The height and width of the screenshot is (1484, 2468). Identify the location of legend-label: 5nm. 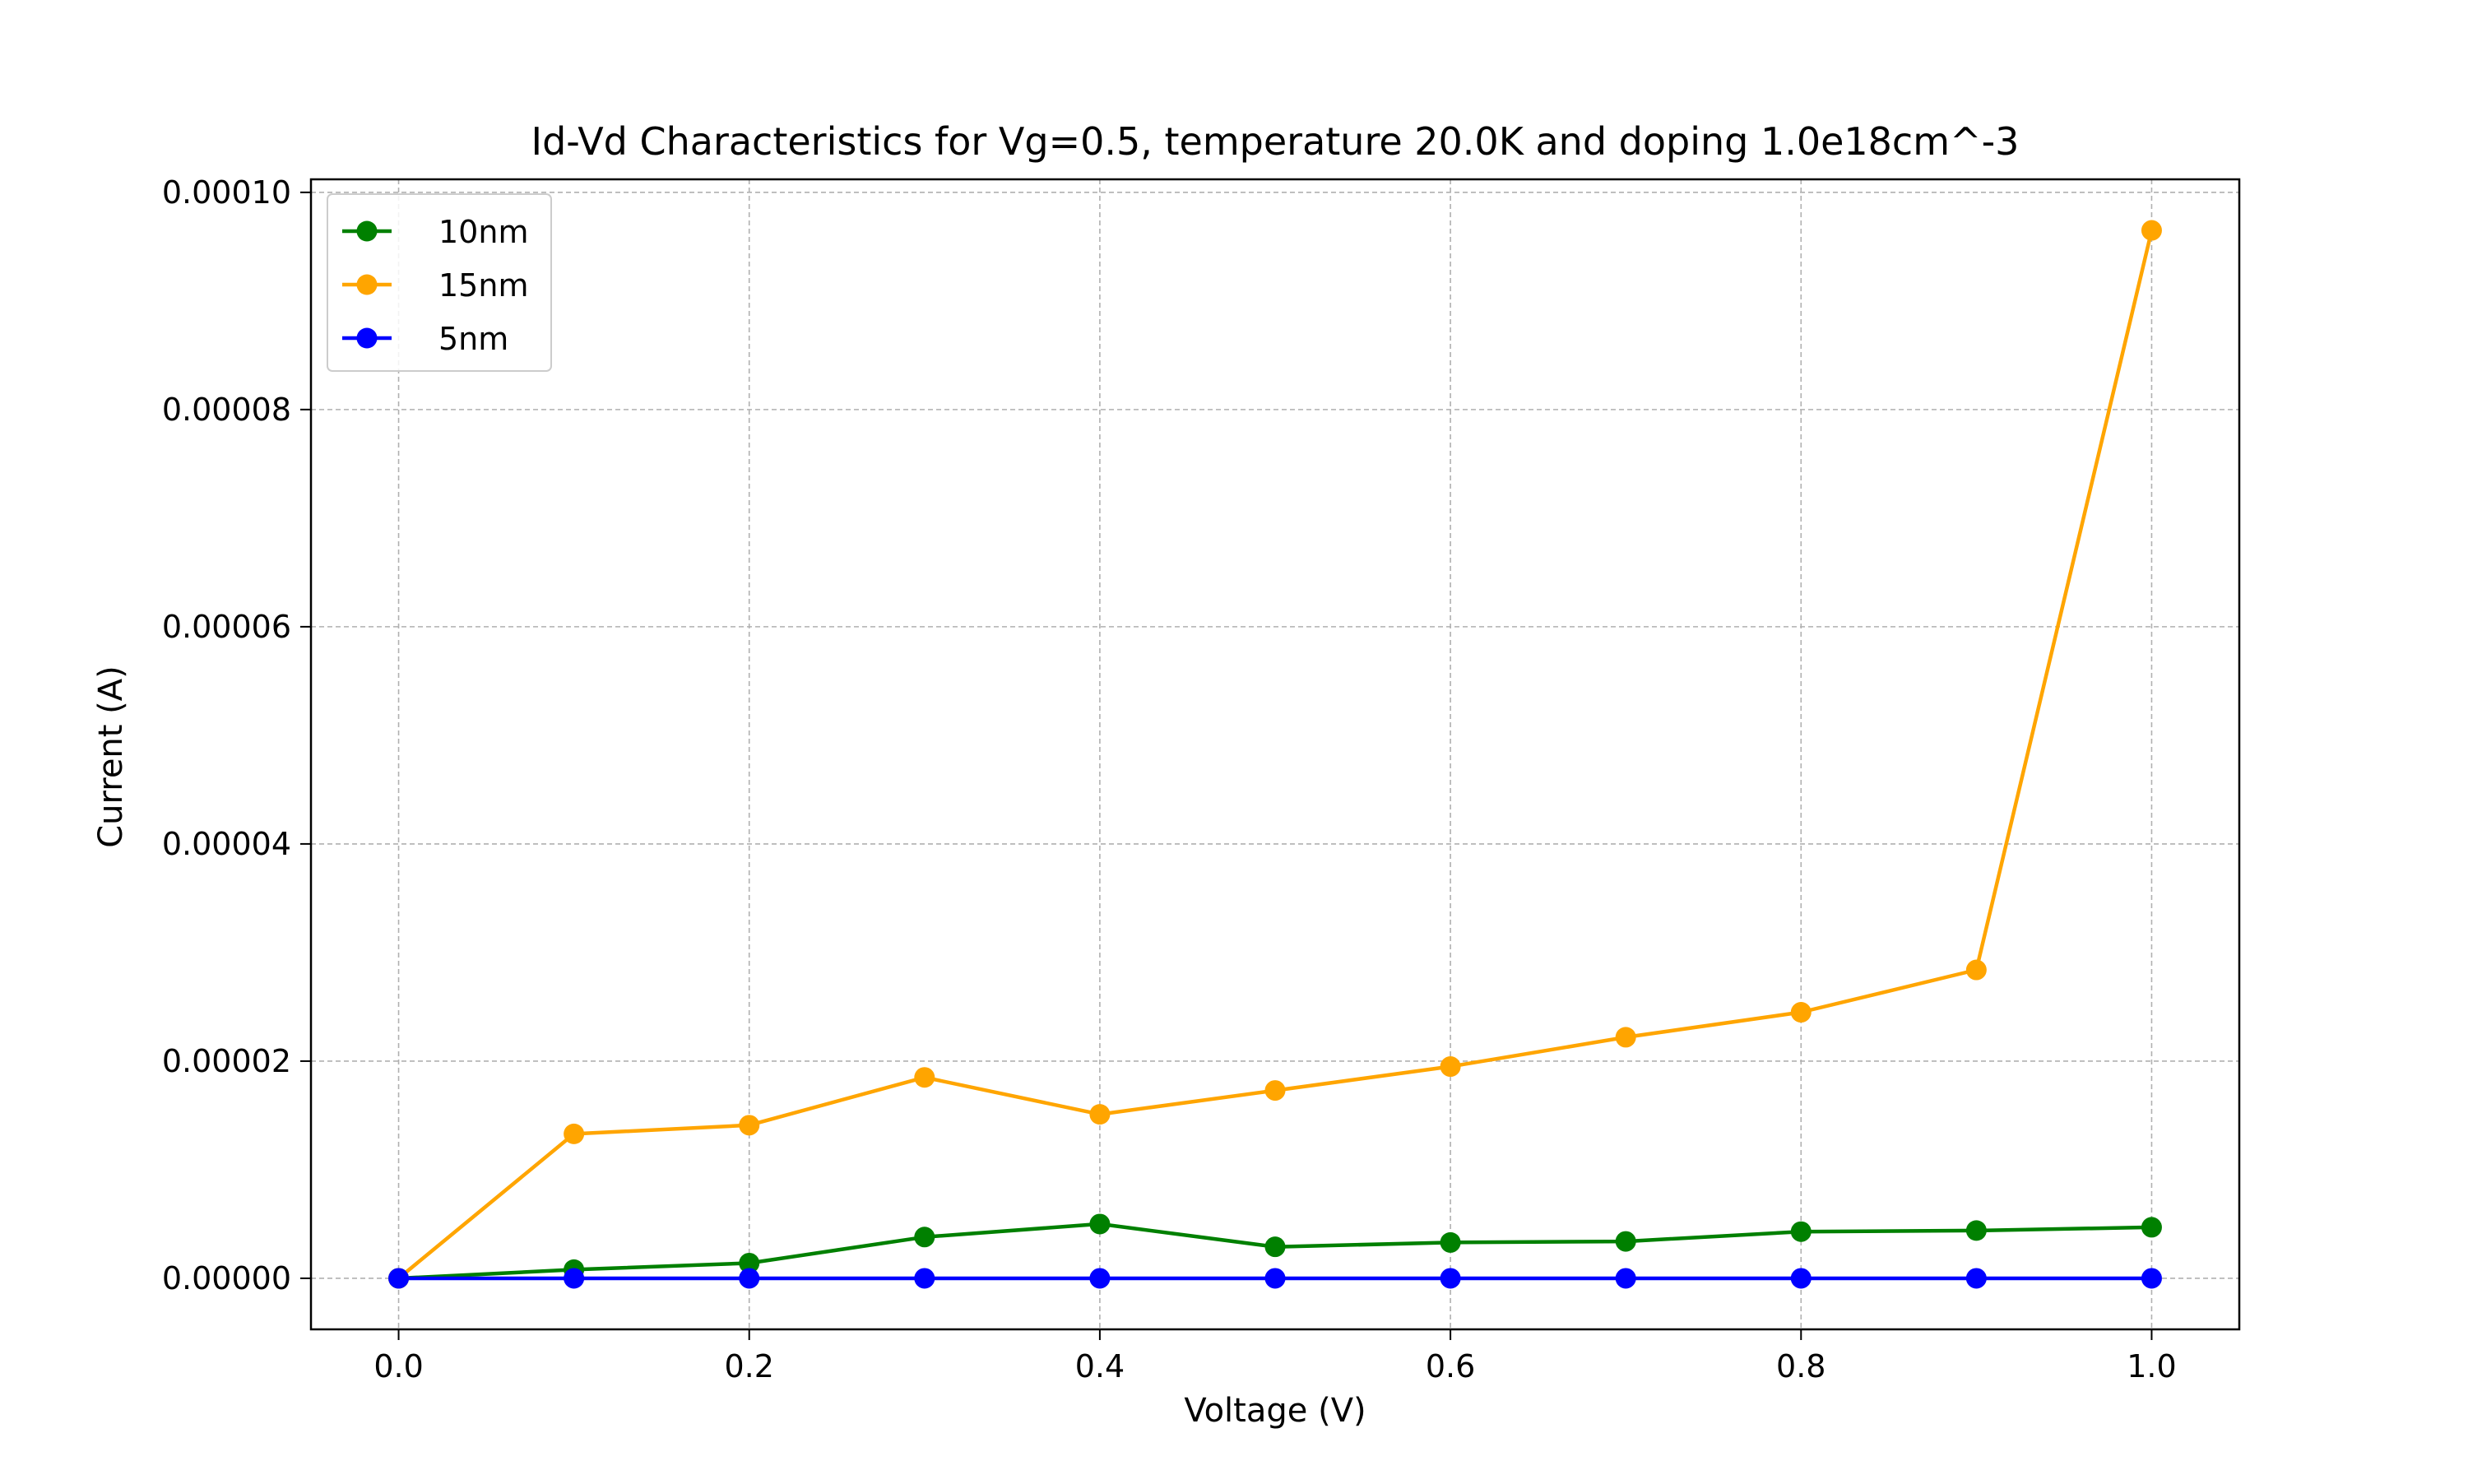
(473, 339).